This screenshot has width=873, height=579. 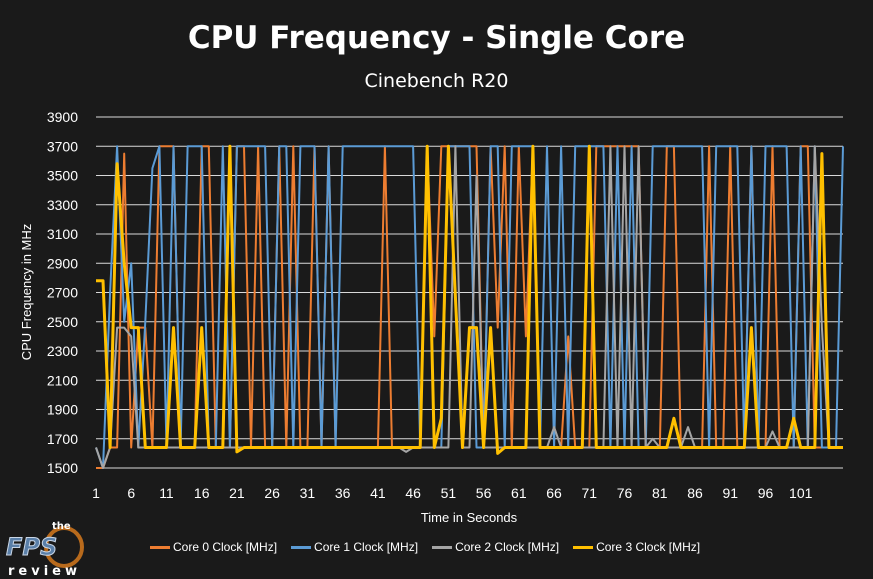 I want to click on x-tick-label: 51, so click(x=449, y=493).